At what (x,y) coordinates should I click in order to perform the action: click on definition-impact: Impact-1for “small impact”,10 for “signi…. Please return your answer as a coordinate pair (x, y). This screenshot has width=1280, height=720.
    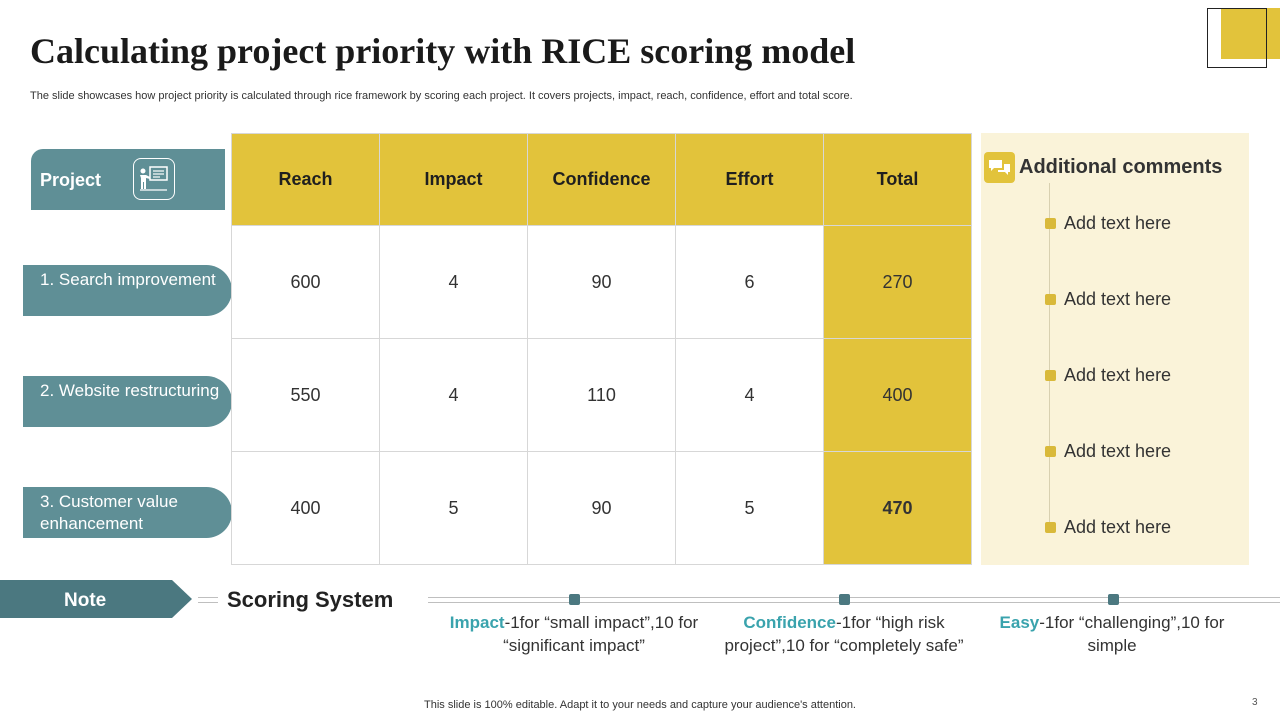
    Looking at the image, I should click on (574, 634).